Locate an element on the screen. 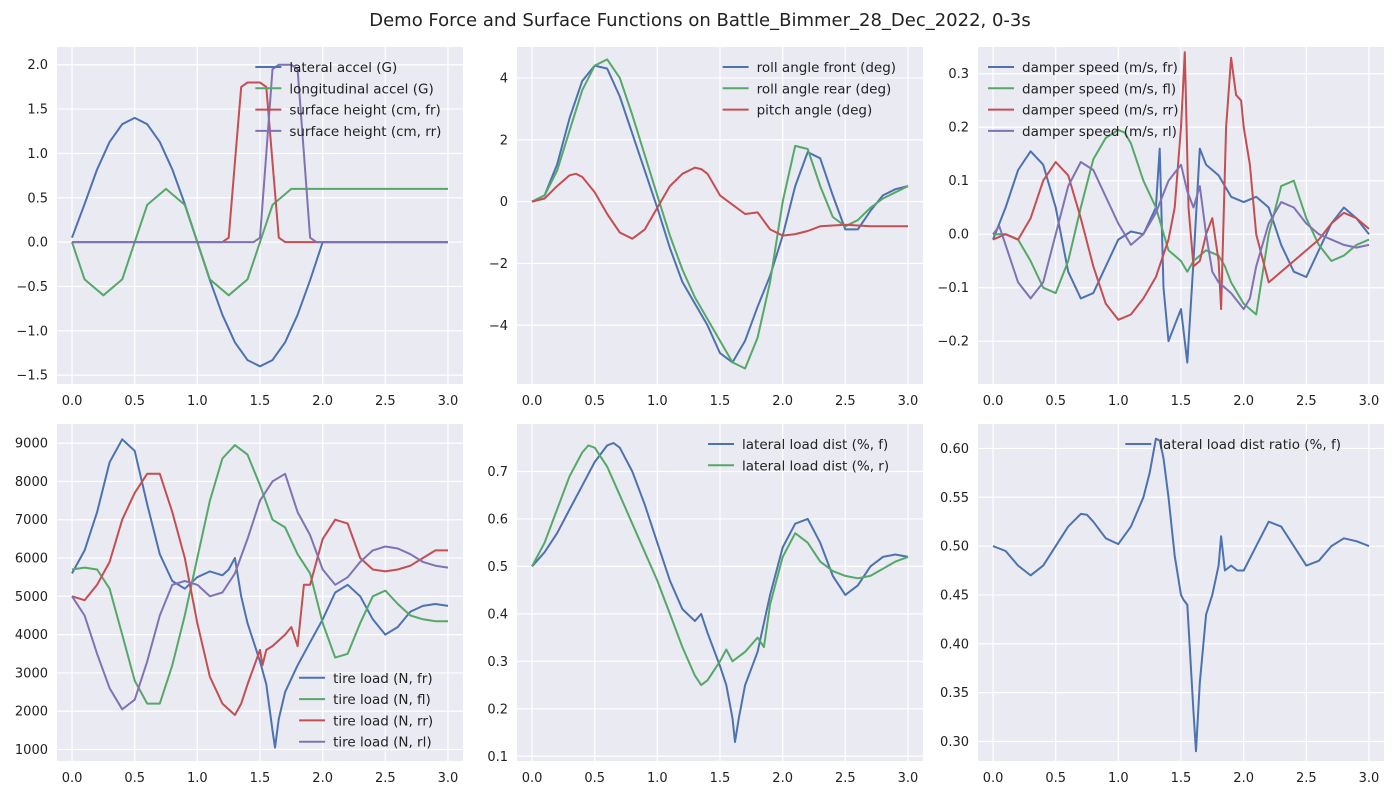 The image size is (1400, 800). y-tick-label: 0.7 is located at coordinates (497, 472).